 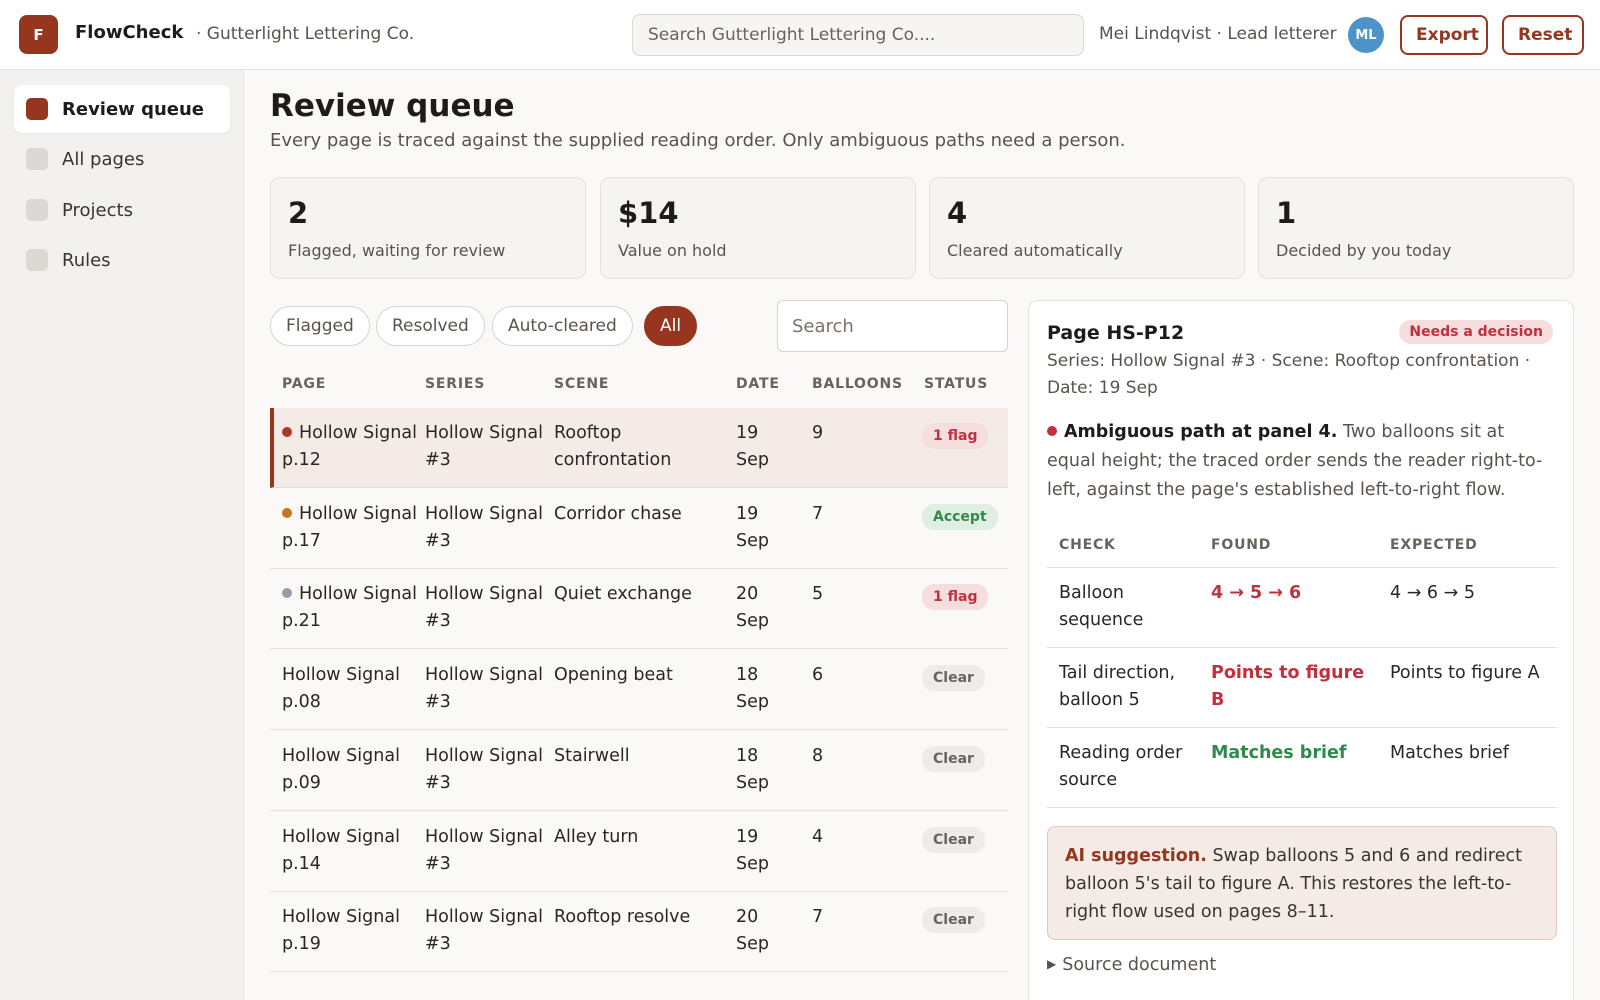 I want to click on balloons-cell: 7, so click(x=837, y=917).